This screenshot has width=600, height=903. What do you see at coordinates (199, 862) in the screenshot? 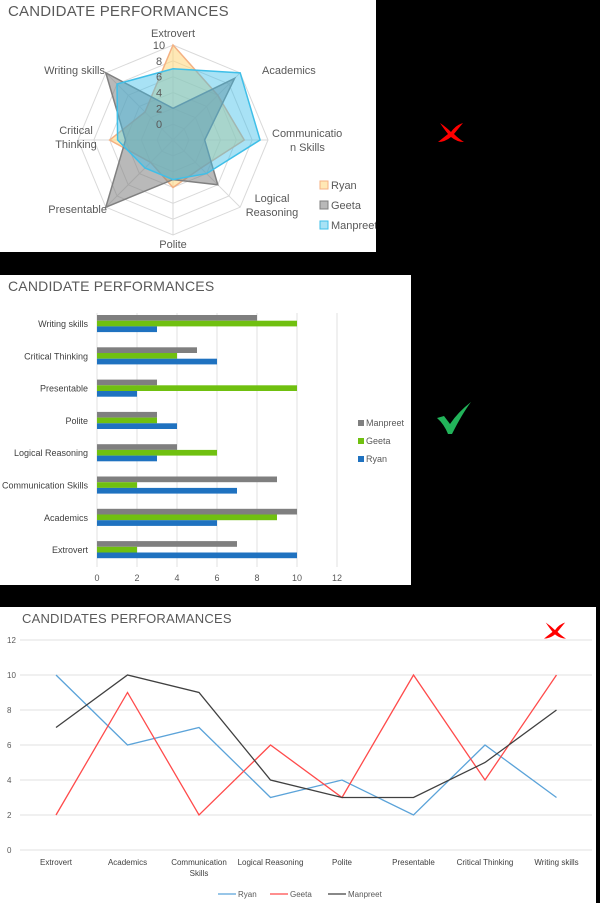
I see `svg-text: Communication` at bounding box center [199, 862].